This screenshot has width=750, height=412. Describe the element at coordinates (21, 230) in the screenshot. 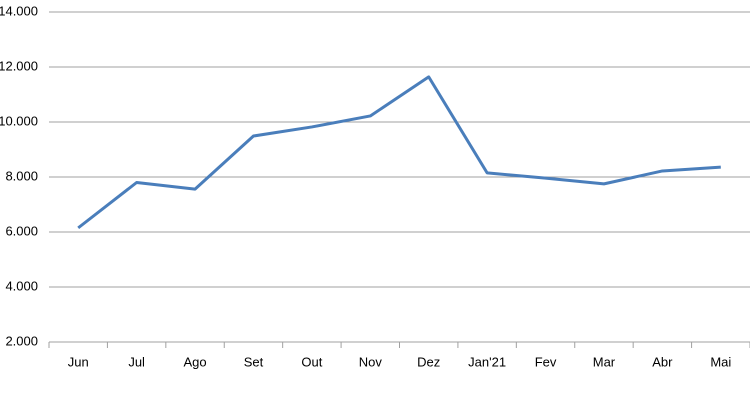

I see `y-tick-label: 6.000` at that location.